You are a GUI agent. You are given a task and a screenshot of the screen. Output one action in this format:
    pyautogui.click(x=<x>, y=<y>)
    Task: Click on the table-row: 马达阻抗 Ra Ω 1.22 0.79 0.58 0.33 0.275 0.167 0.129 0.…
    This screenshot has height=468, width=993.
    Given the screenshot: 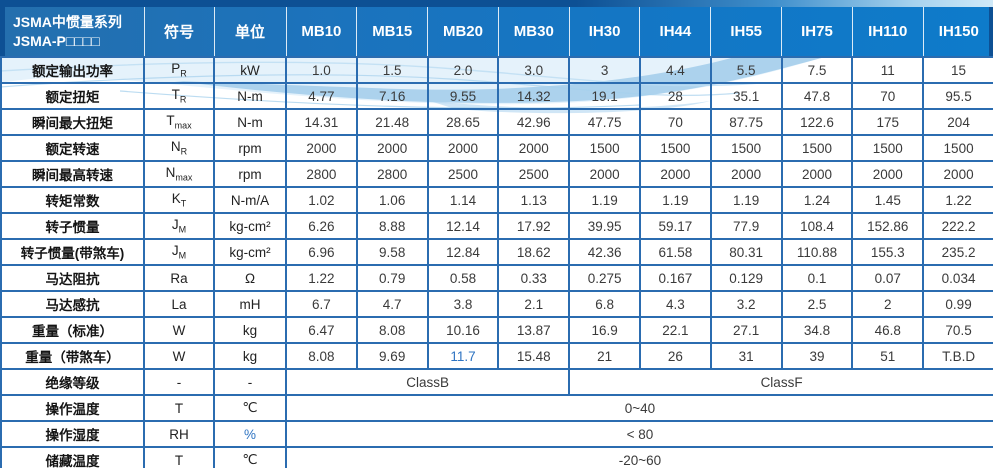 What is the action you would take?
    pyautogui.click(x=496, y=278)
    